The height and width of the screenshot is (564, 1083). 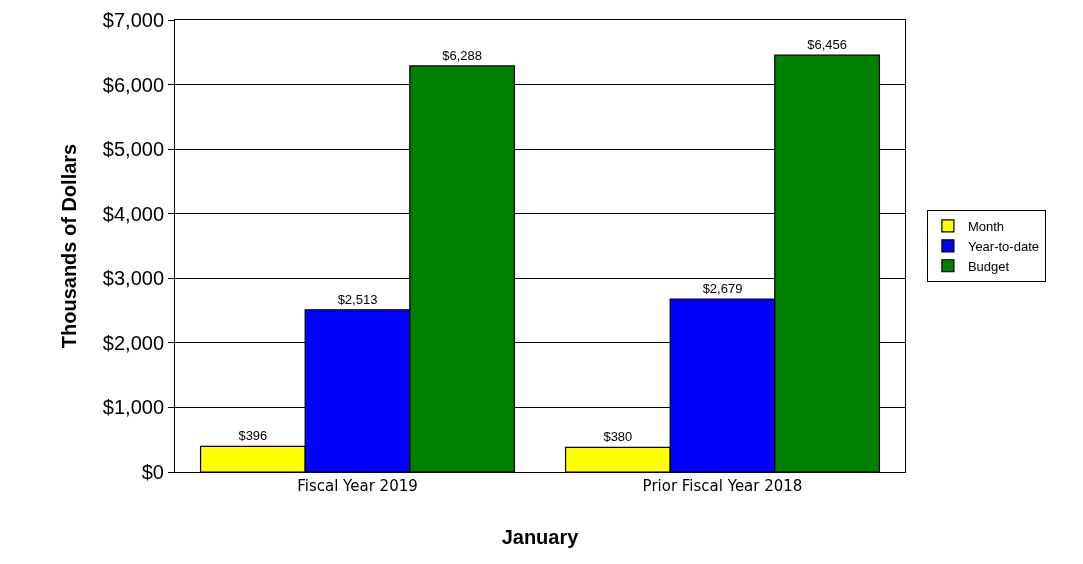 I want to click on x-axis-title: January, so click(x=540, y=536).